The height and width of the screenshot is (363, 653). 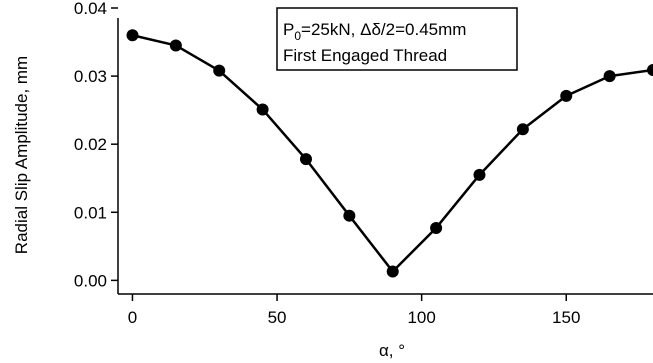 I want to click on y-tick-label: 0.02, so click(x=90, y=144).